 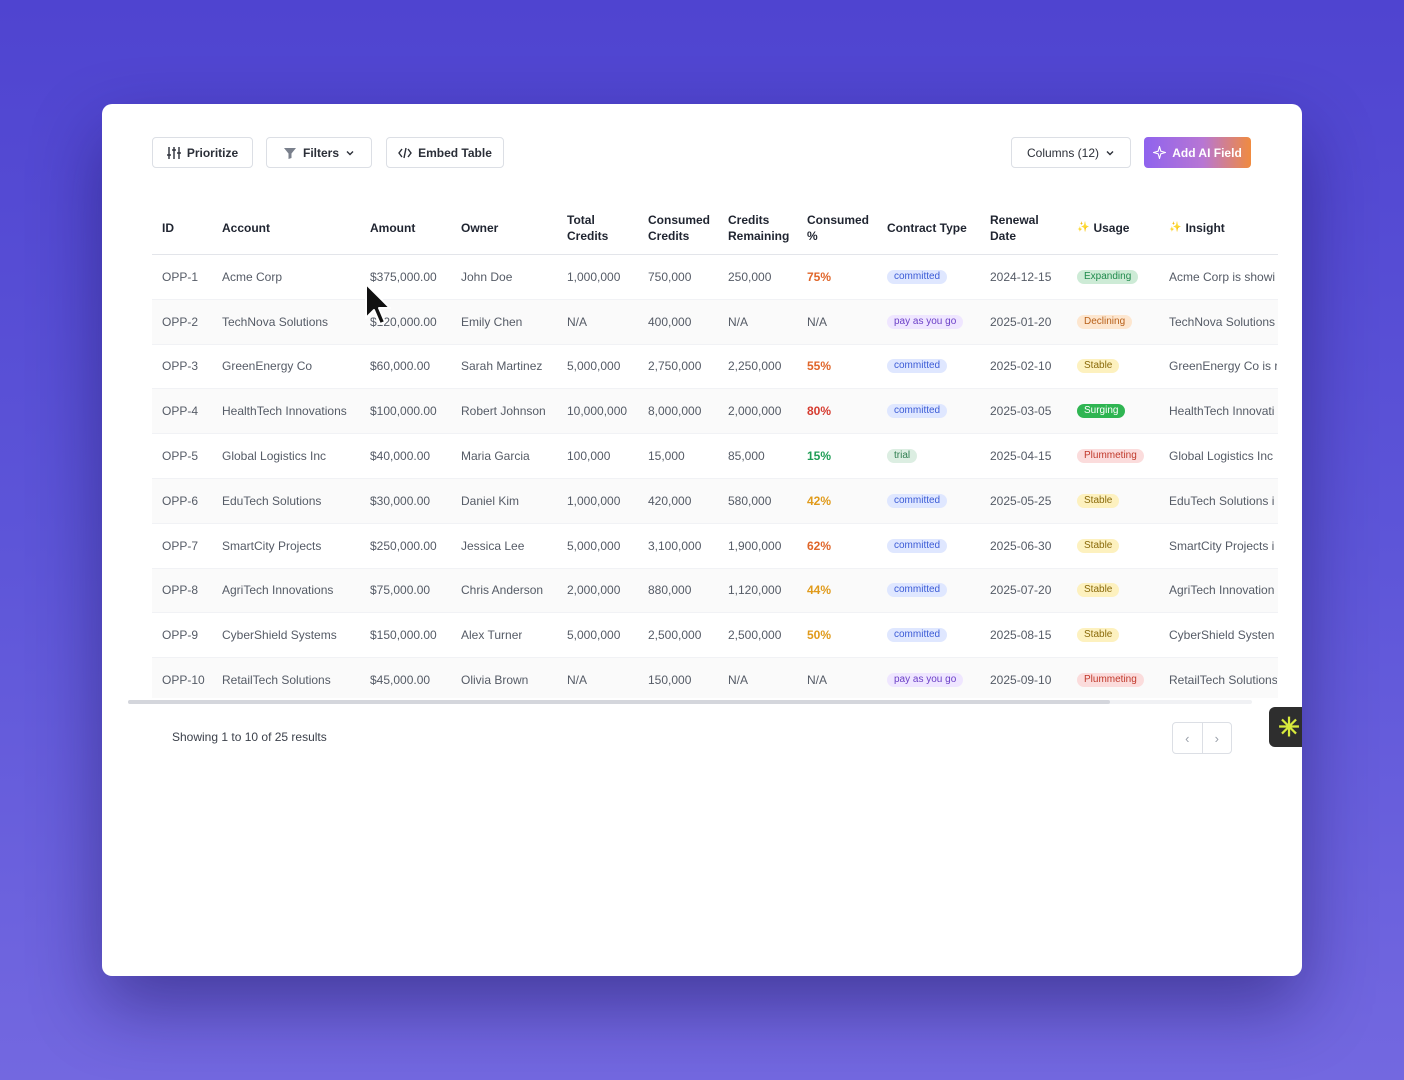 What do you see at coordinates (1021, 456) in the screenshot?
I see `cell-renewal-date: 2025-04-15` at bounding box center [1021, 456].